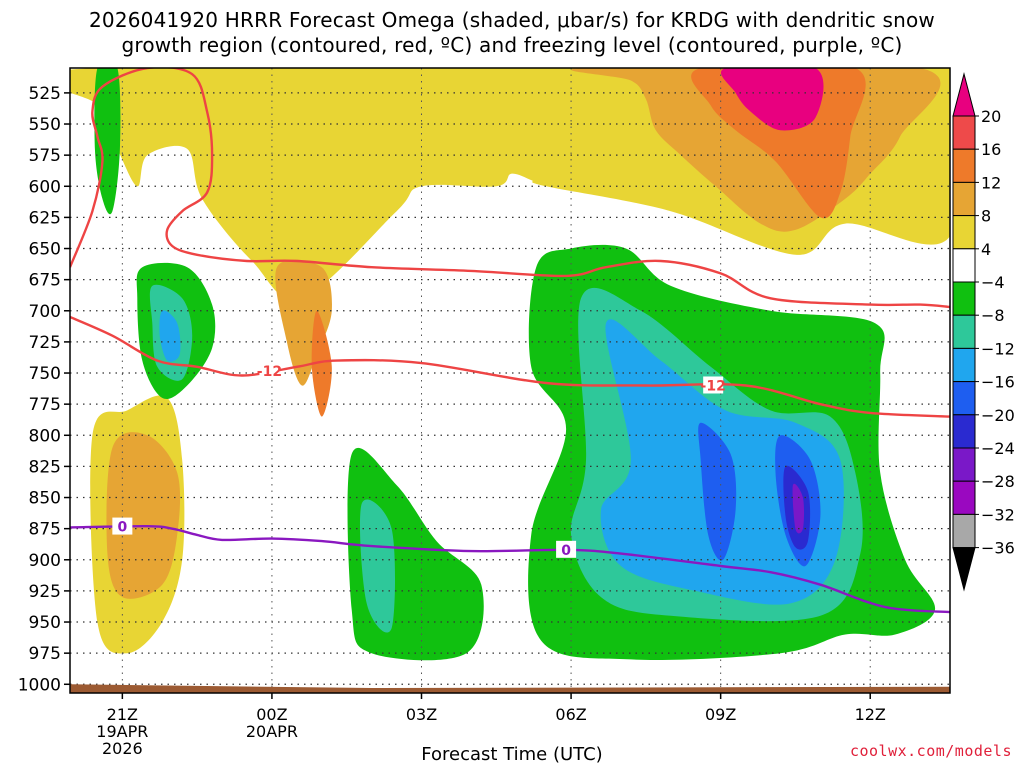 This screenshot has width=1024, height=768. What do you see at coordinates (991, 149) in the screenshot?
I see `colorbar-label-1: 16` at bounding box center [991, 149].